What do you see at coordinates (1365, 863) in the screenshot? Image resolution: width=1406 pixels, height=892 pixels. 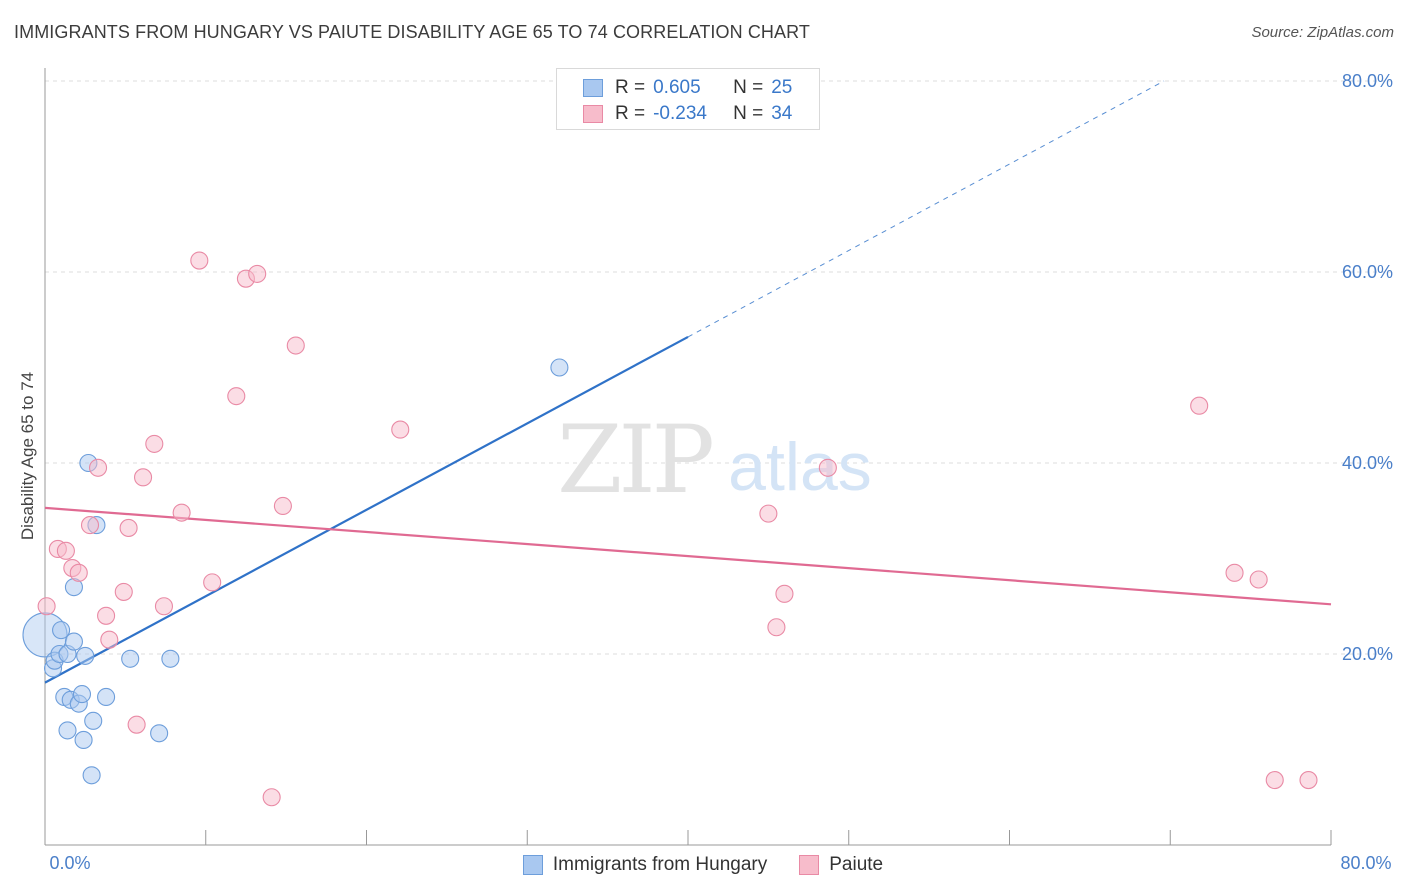 I see `x-tick-label: 80.0%` at bounding box center [1365, 863].